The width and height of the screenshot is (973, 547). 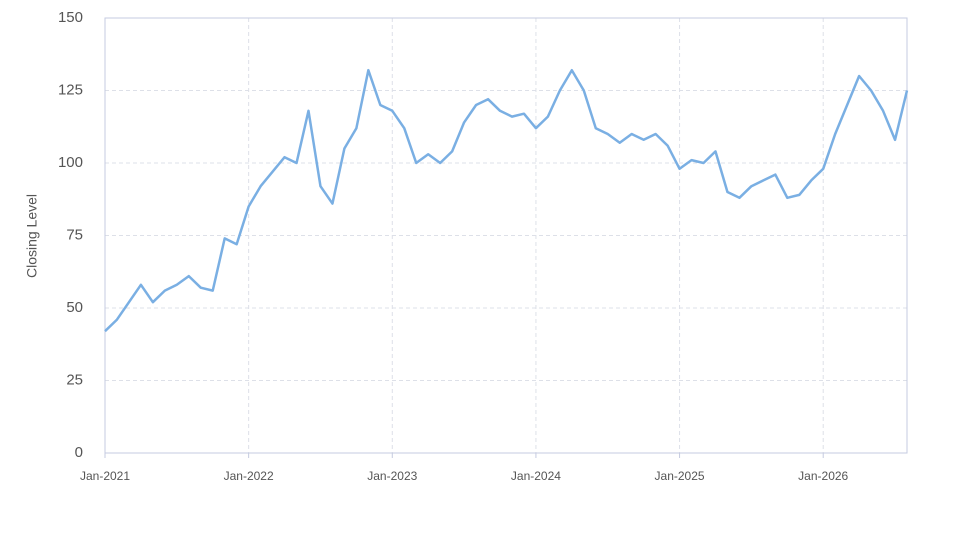 I want to click on y-tick-label: 50, so click(x=74, y=307).